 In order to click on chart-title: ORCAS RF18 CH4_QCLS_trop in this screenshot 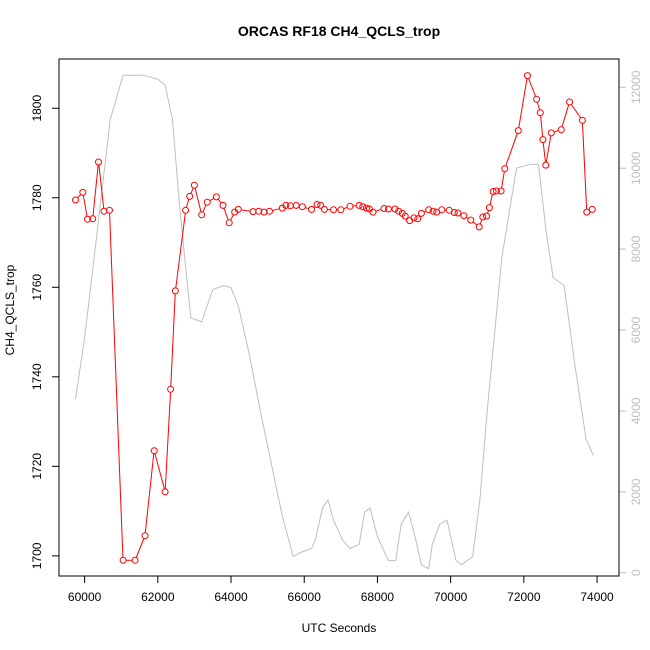, I will do `click(339, 31)`.